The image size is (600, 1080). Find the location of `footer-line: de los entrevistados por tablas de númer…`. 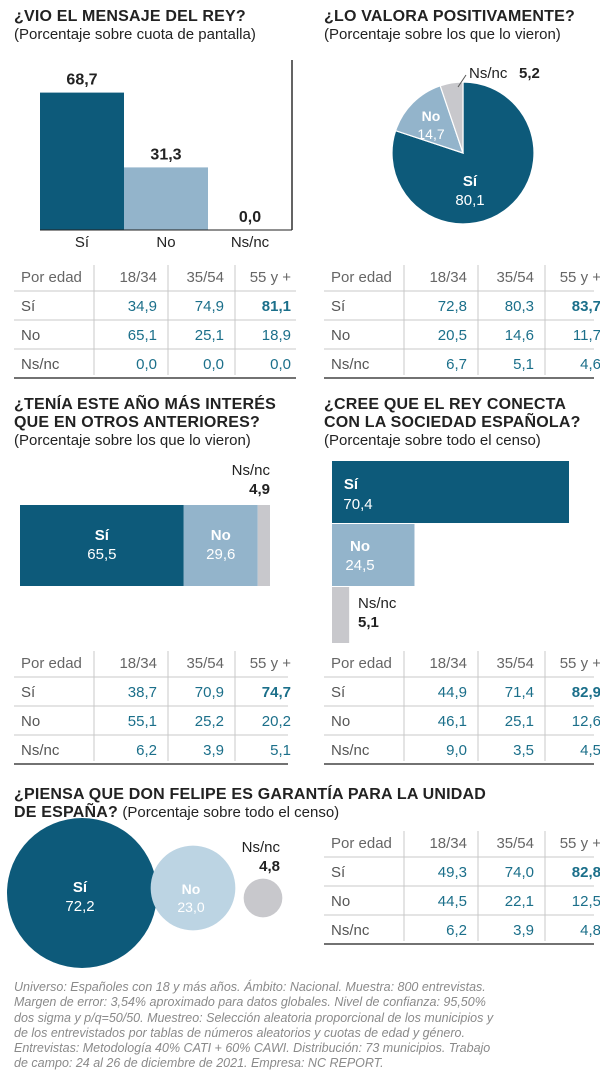

footer-line: de los entrevistados por tablas de númer… is located at coordinates (239, 1032).